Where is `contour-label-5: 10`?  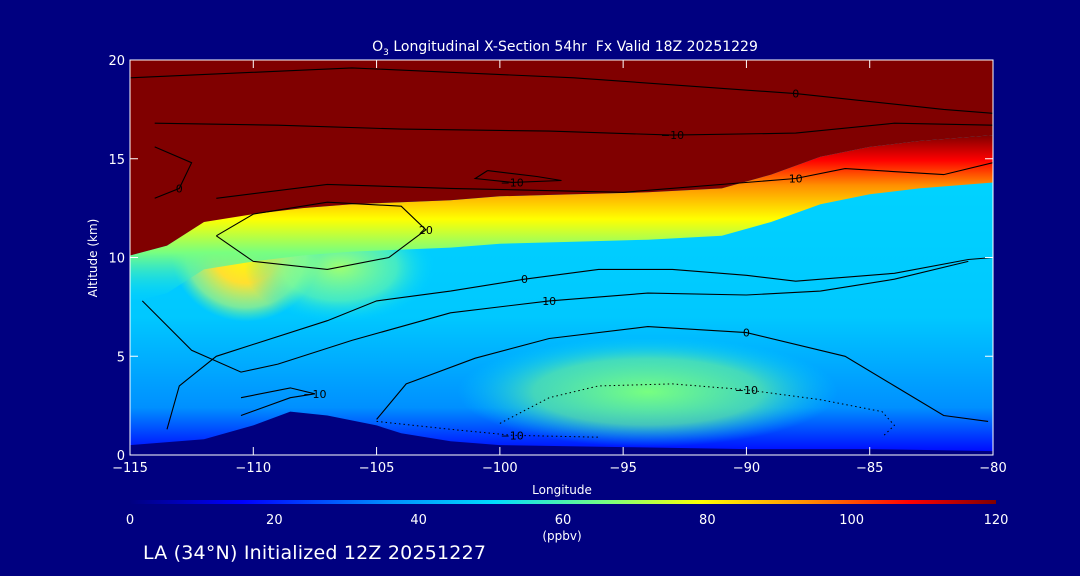 contour-label-5: 10 is located at coordinates (796, 179).